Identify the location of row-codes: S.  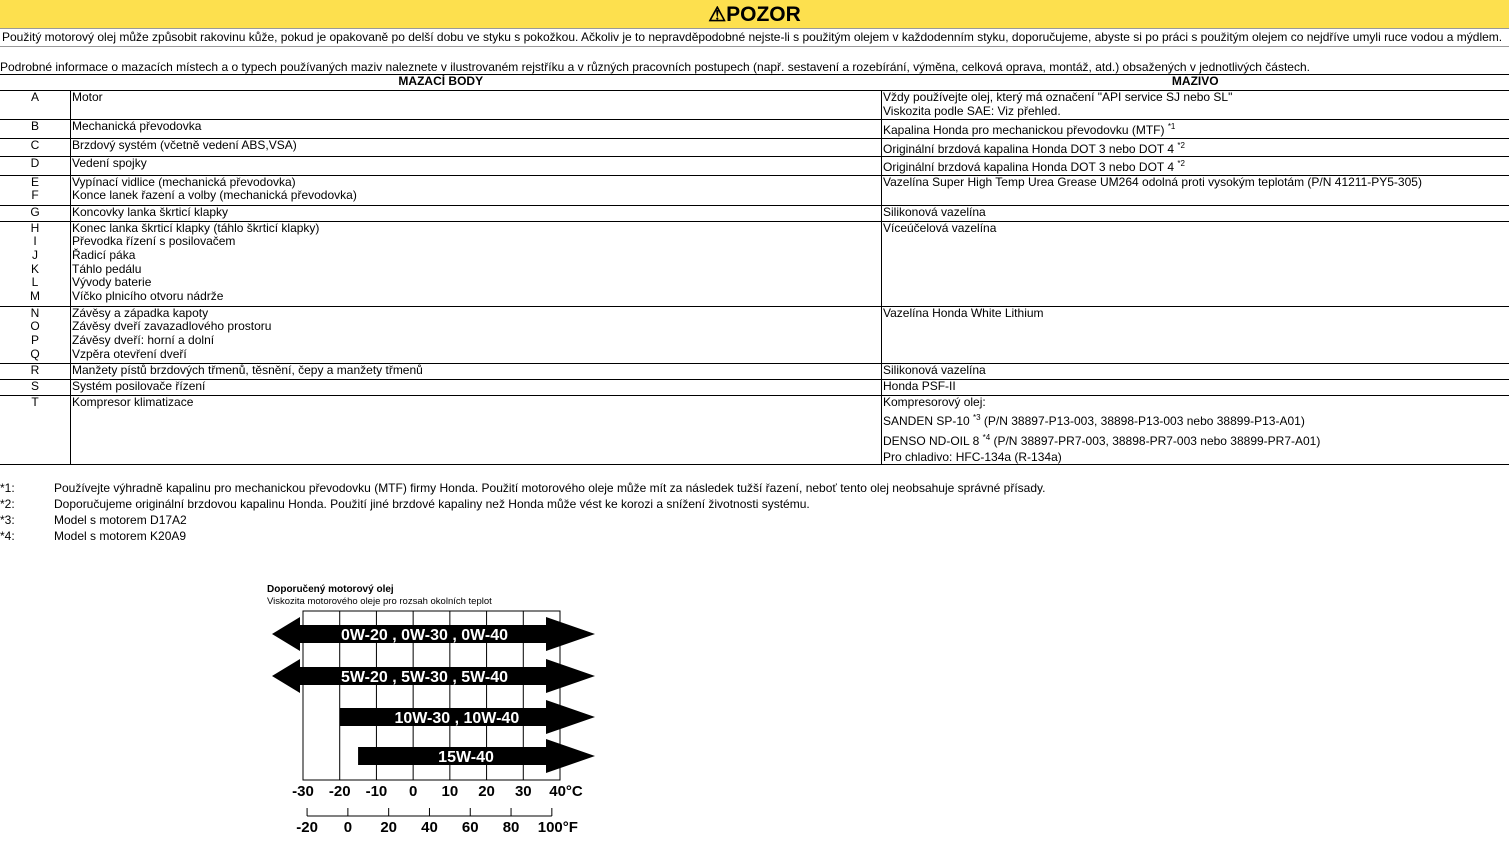
(35, 387).